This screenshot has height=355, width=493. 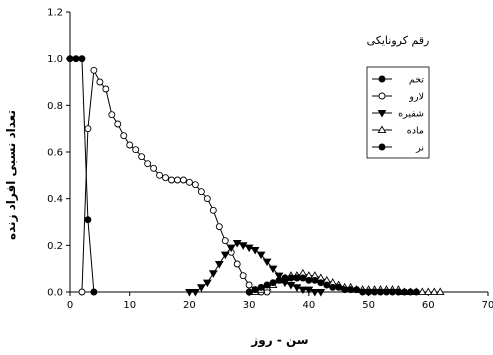 I want to click on legend: رقم کرونایکی تخم لارو شفیره ماده نر, so click(x=398, y=96).